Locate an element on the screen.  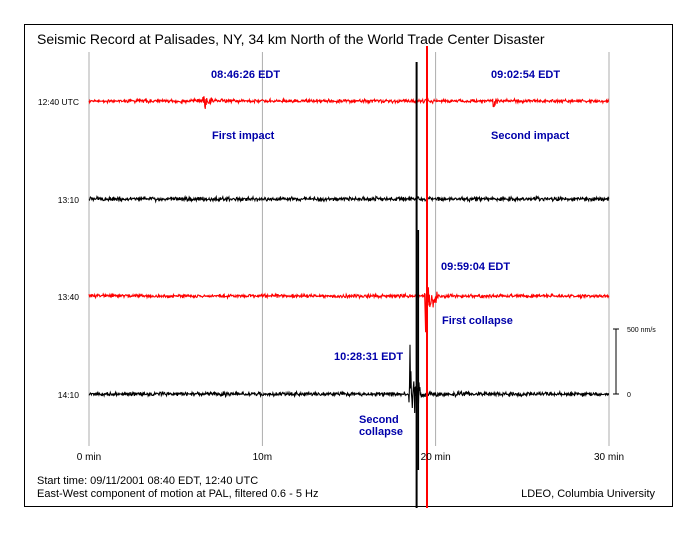
scale-bar-top-label: 500 nm/s is located at coordinates (641, 330).